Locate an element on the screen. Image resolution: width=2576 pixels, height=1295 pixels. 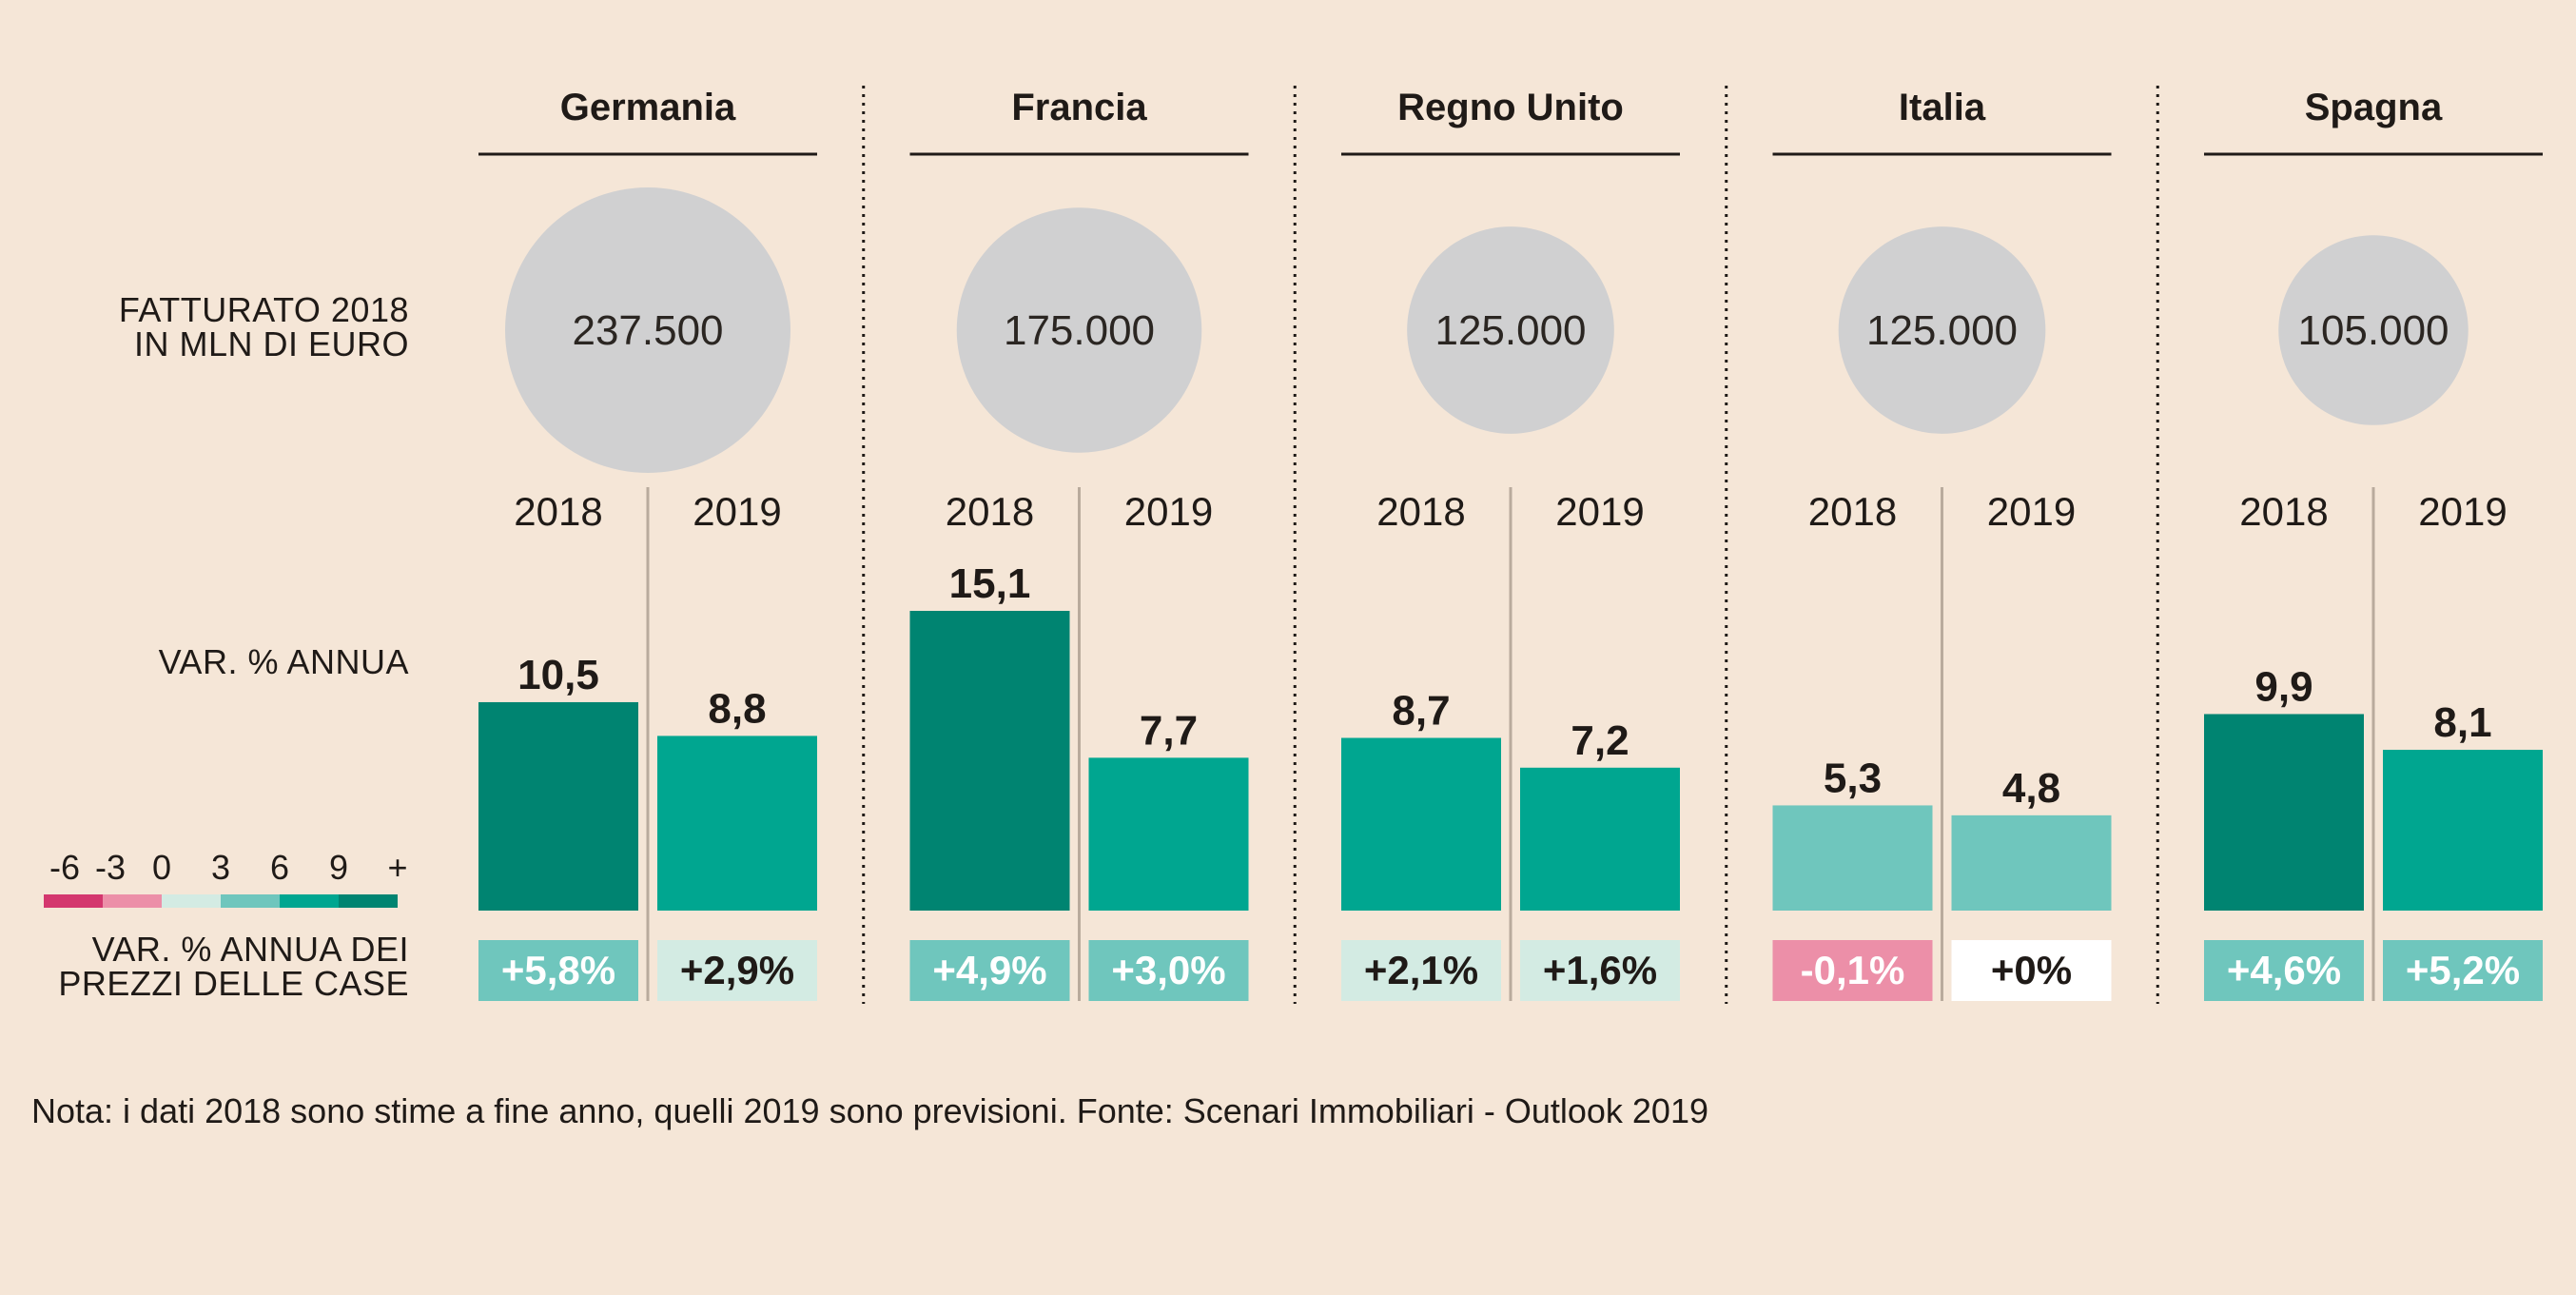
annual-change-row-label: VAR. % ANNUA is located at coordinates (284, 661).